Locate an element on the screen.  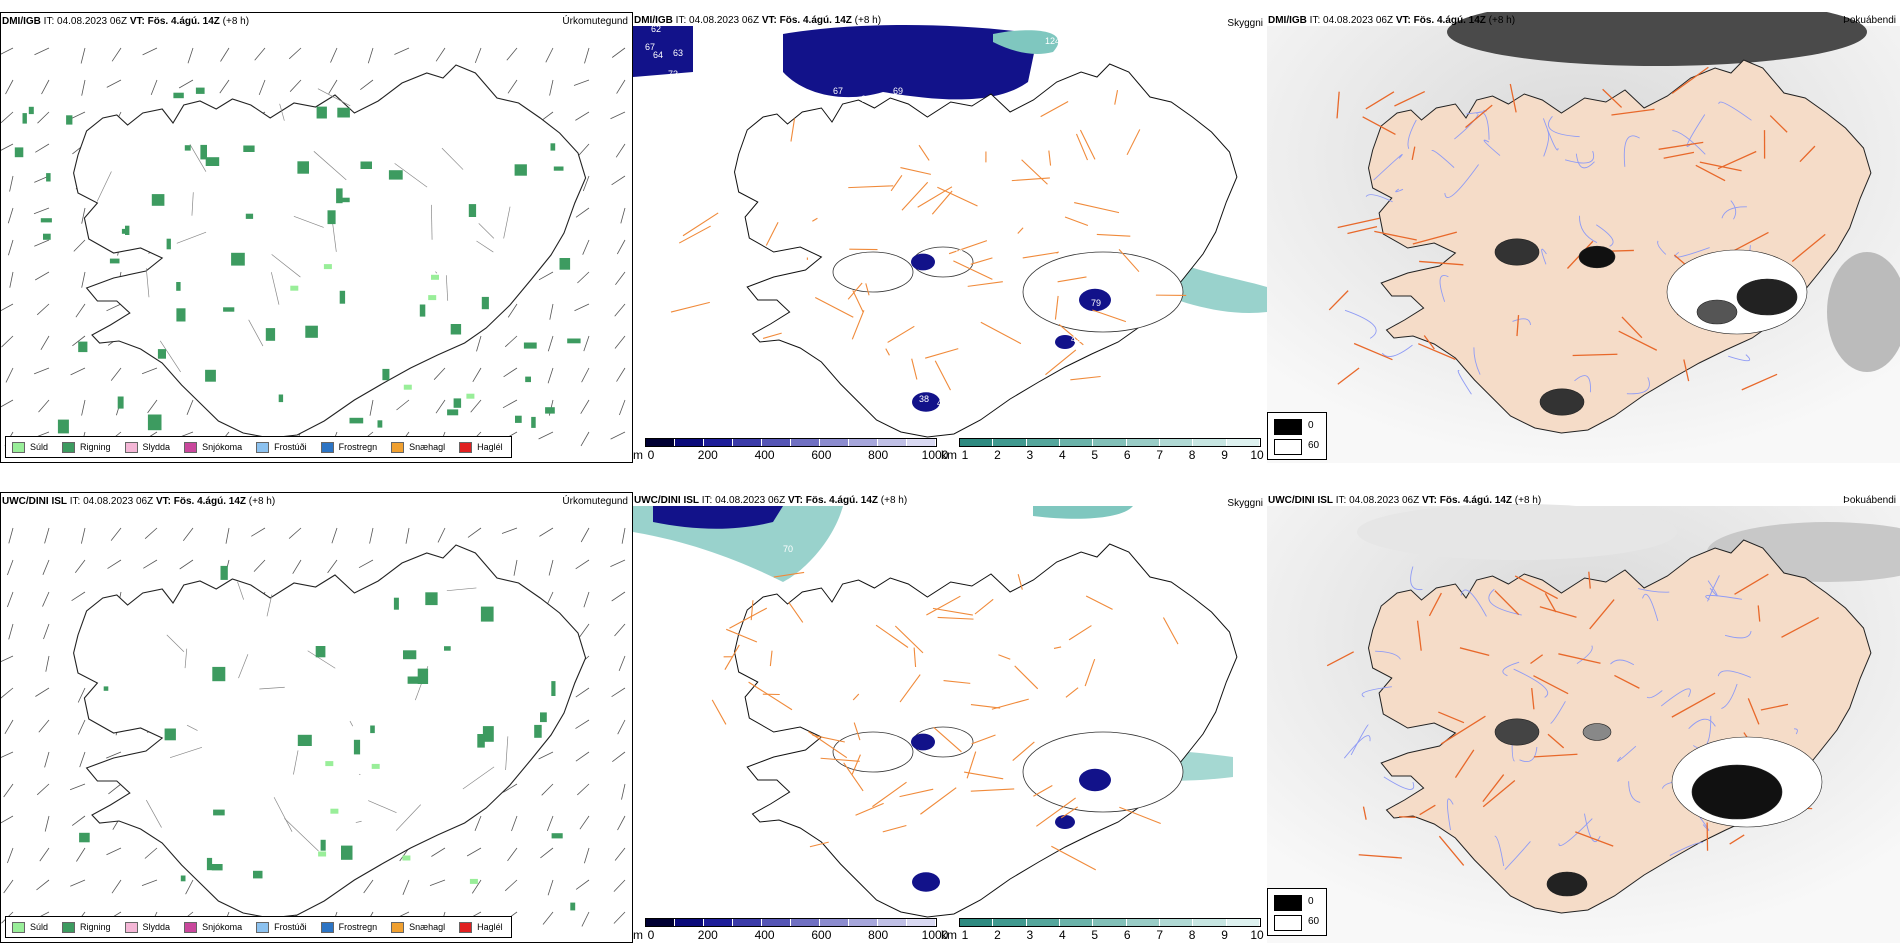
height-tick-label: 200 is located at coordinates (707, 935).